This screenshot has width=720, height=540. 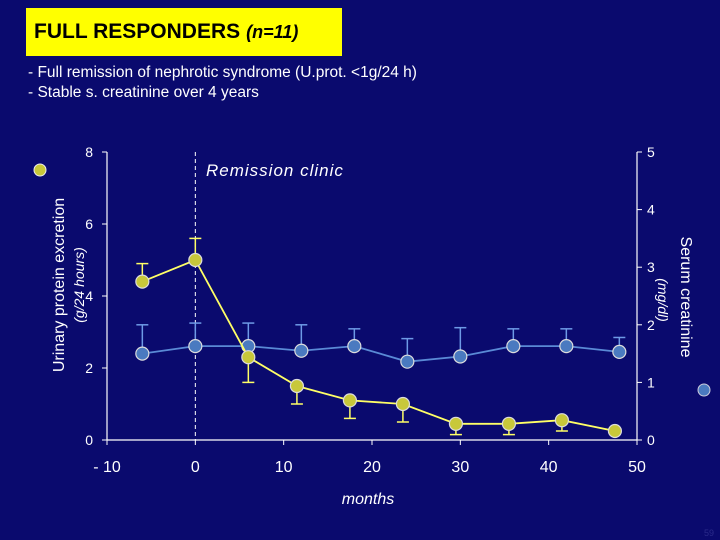 I want to click on slide-title-main: FULL RESPONDERS, so click(x=137, y=31).